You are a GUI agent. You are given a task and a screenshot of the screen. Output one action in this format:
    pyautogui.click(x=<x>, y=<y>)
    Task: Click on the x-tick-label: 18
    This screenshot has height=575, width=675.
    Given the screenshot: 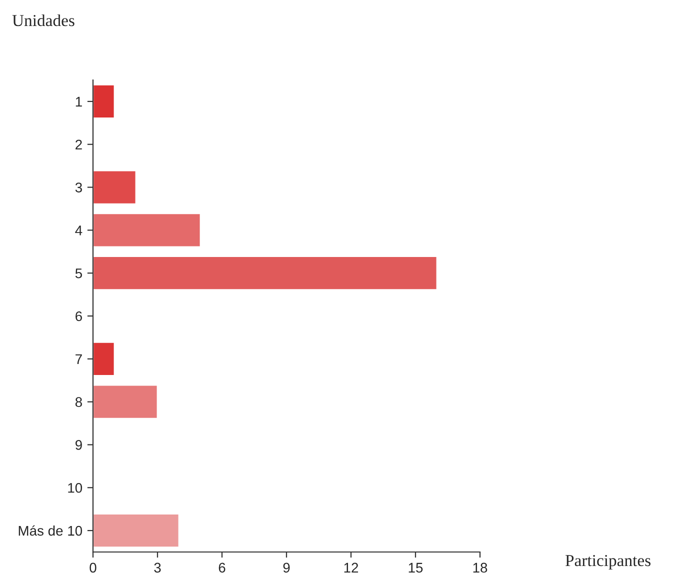 What is the action you would take?
    pyautogui.click(x=480, y=567)
    